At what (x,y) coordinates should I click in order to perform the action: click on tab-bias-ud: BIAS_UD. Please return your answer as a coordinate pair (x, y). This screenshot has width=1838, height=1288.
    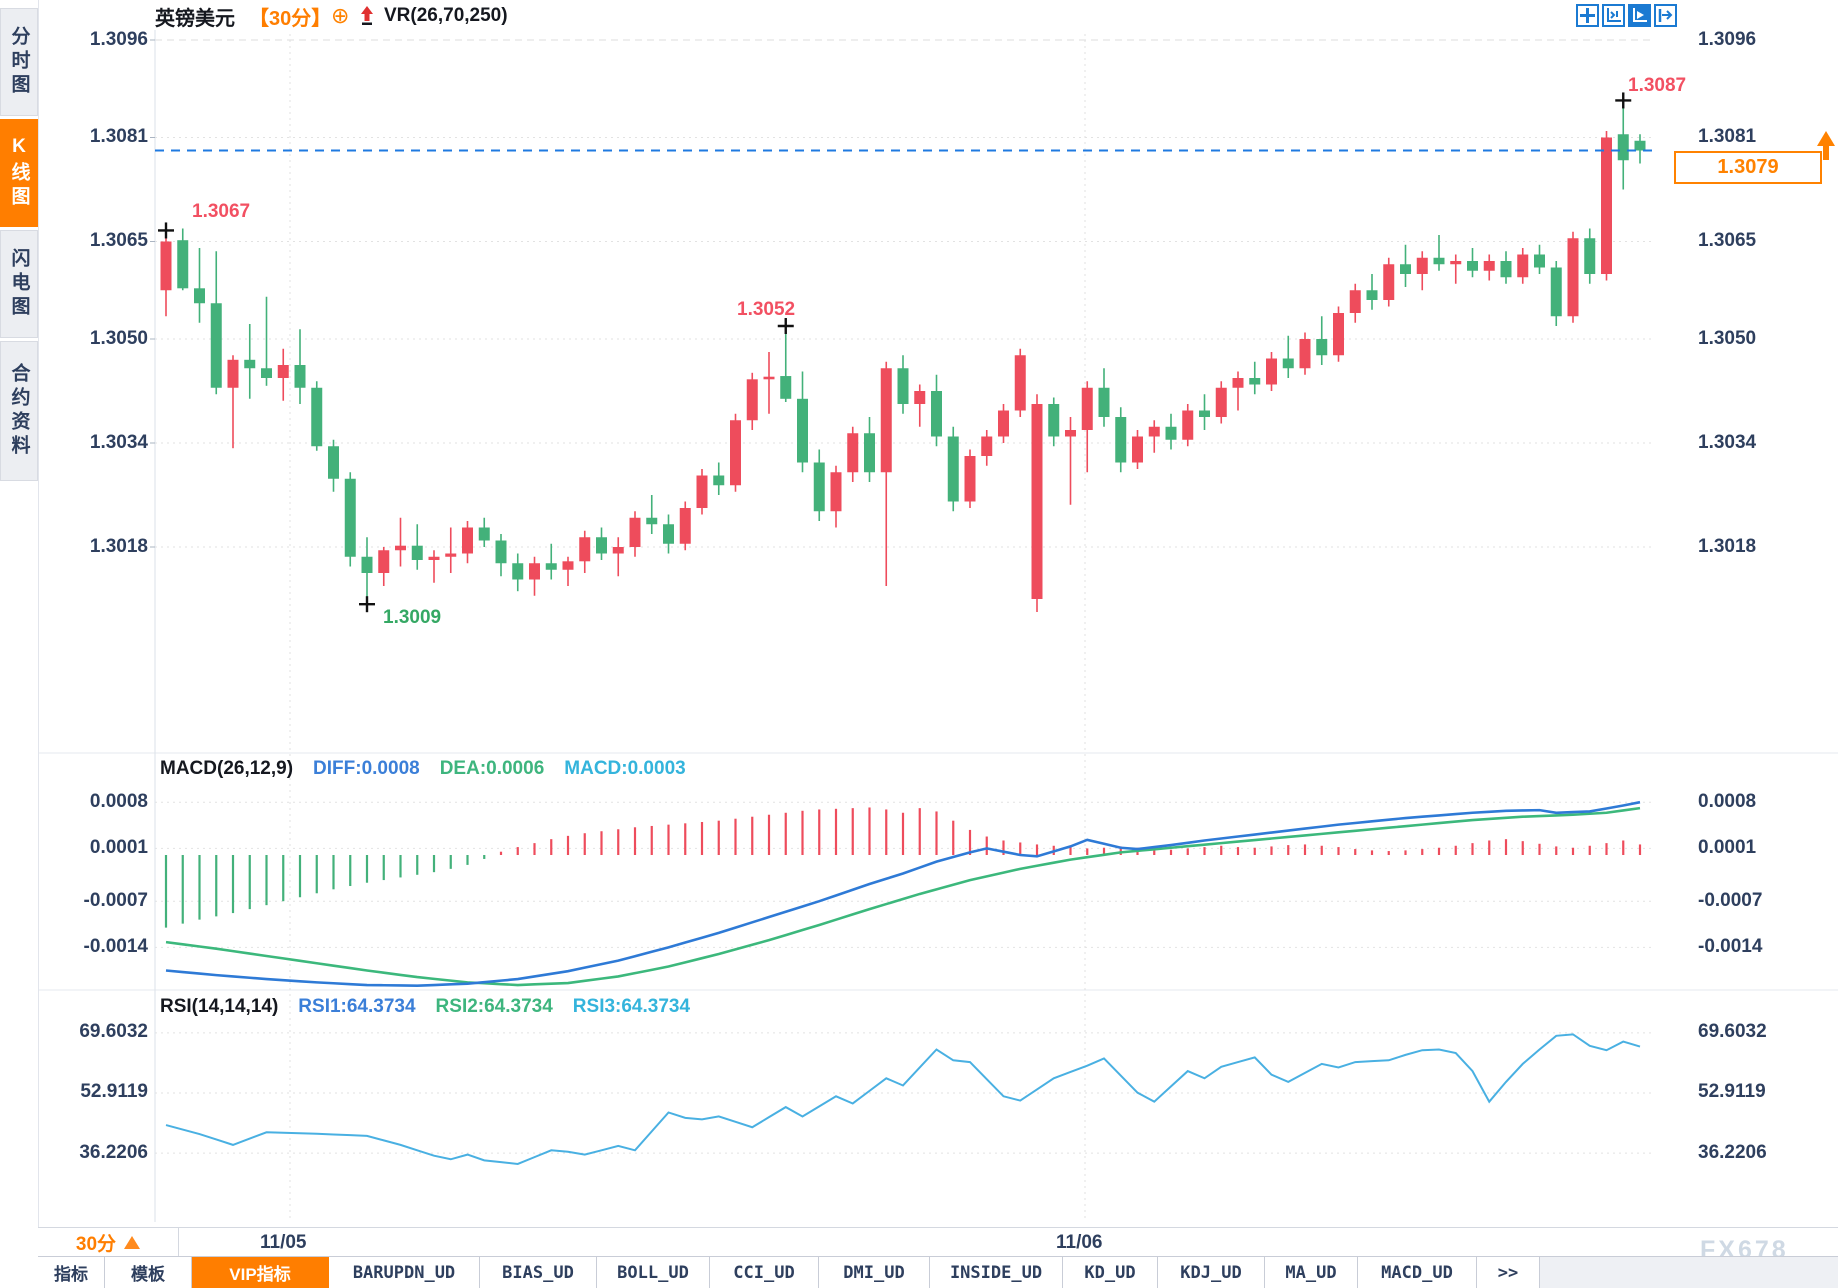
    Looking at the image, I should click on (538, 1272).